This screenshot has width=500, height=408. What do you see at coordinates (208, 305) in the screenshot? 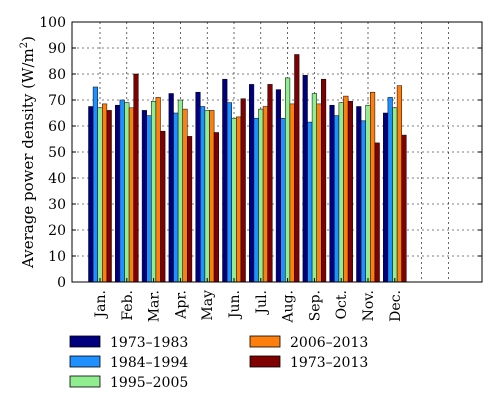
I see `x-tick-label: May` at bounding box center [208, 305].